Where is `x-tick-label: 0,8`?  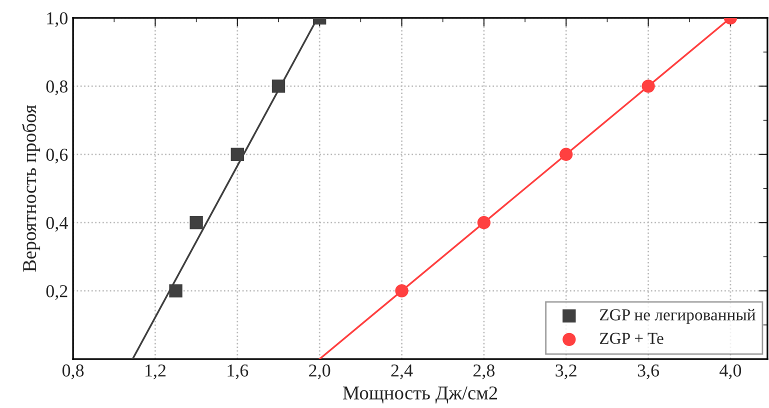
x-tick-label: 0,8 is located at coordinates (73, 372).